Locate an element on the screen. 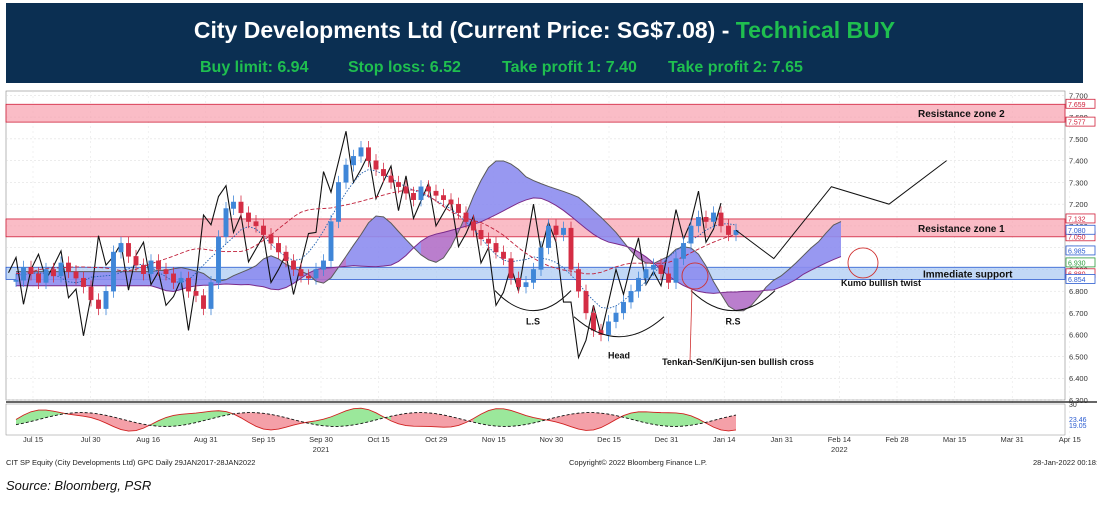 Image resolution: width=1103 pixels, height=505 pixels. y-tick-label: 7.500 is located at coordinates (1078, 139).